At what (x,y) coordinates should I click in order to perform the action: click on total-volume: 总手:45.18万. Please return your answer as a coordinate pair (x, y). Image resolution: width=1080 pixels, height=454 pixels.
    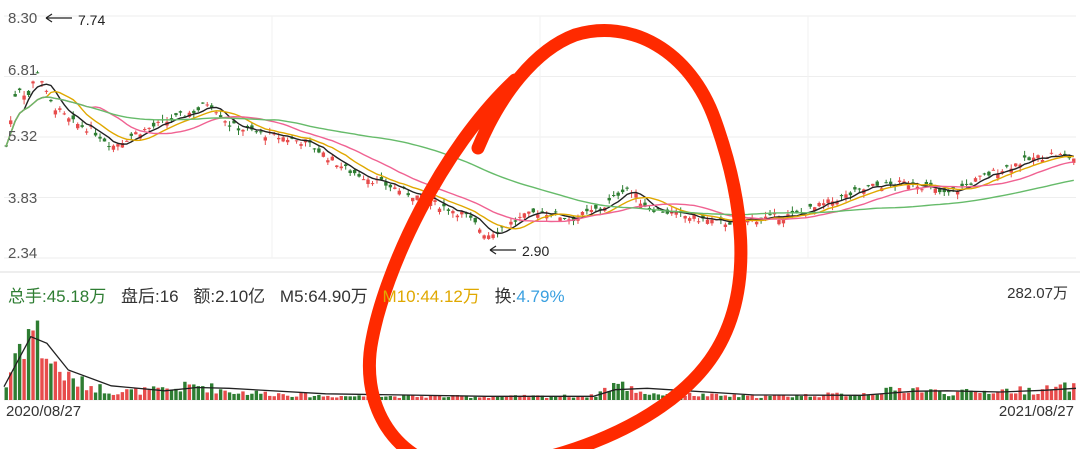
    Looking at the image, I should click on (57, 296).